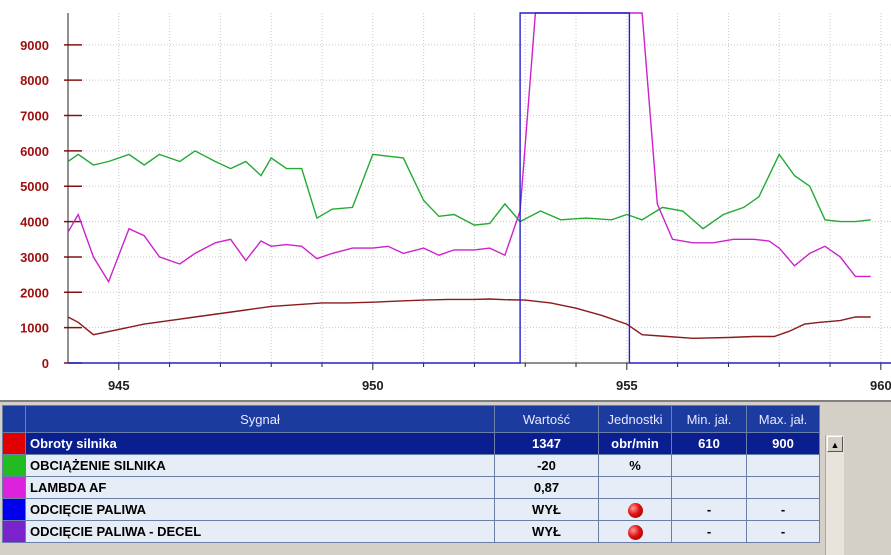 The width and height of the screenshot is (891, 555). Describe the element at coordinates (546, 465) in the screenshot. I see `signal-value: -20` at that location.